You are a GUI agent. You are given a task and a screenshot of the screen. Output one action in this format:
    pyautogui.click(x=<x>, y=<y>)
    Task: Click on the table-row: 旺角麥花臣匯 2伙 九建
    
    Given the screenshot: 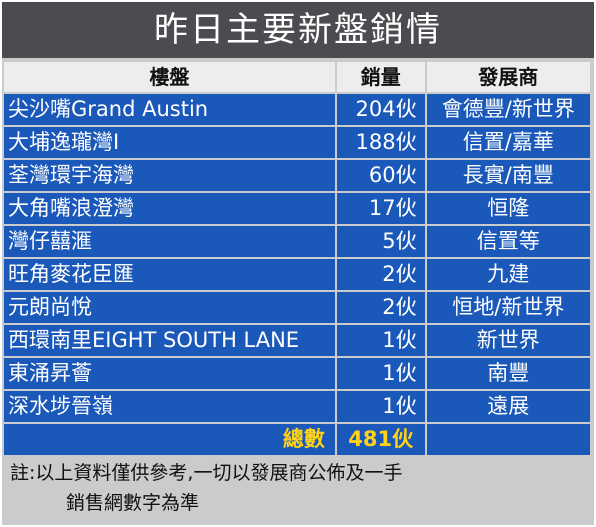 What is the action you would take?
    pyautogui.click(x=298, y=274)
    